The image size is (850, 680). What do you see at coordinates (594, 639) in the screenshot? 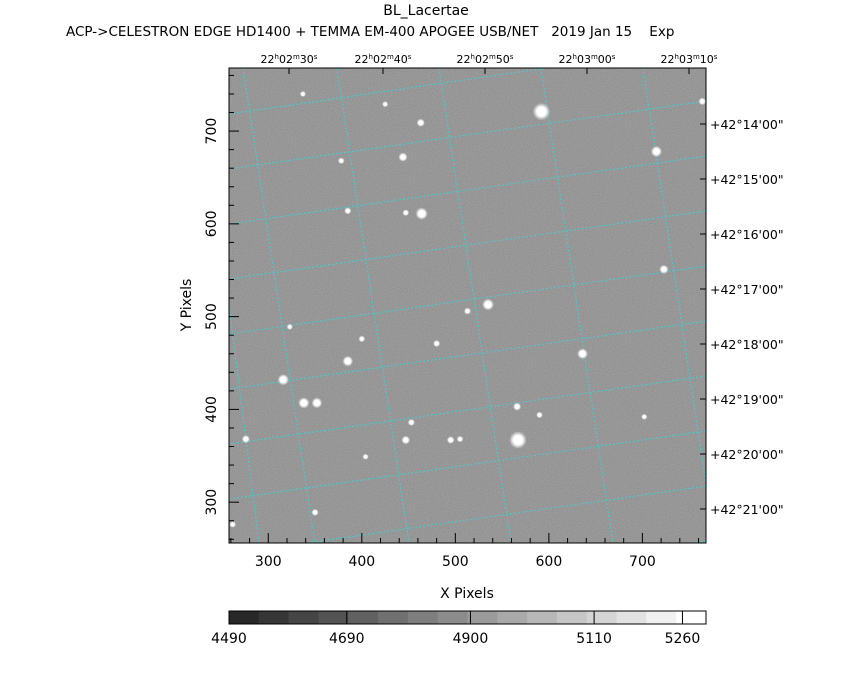
I see `colorbar-tick-label: 5110` at bounding box center [594, 639].